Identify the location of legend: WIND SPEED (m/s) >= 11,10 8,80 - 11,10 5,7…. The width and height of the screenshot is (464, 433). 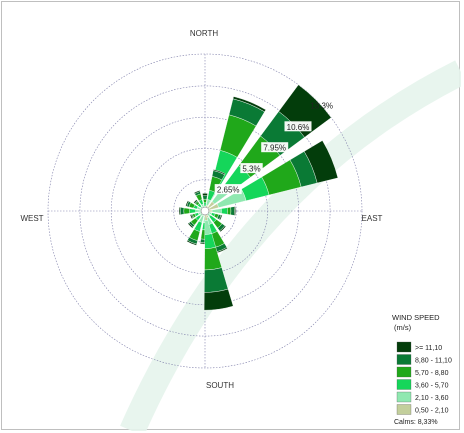
(422, 369).